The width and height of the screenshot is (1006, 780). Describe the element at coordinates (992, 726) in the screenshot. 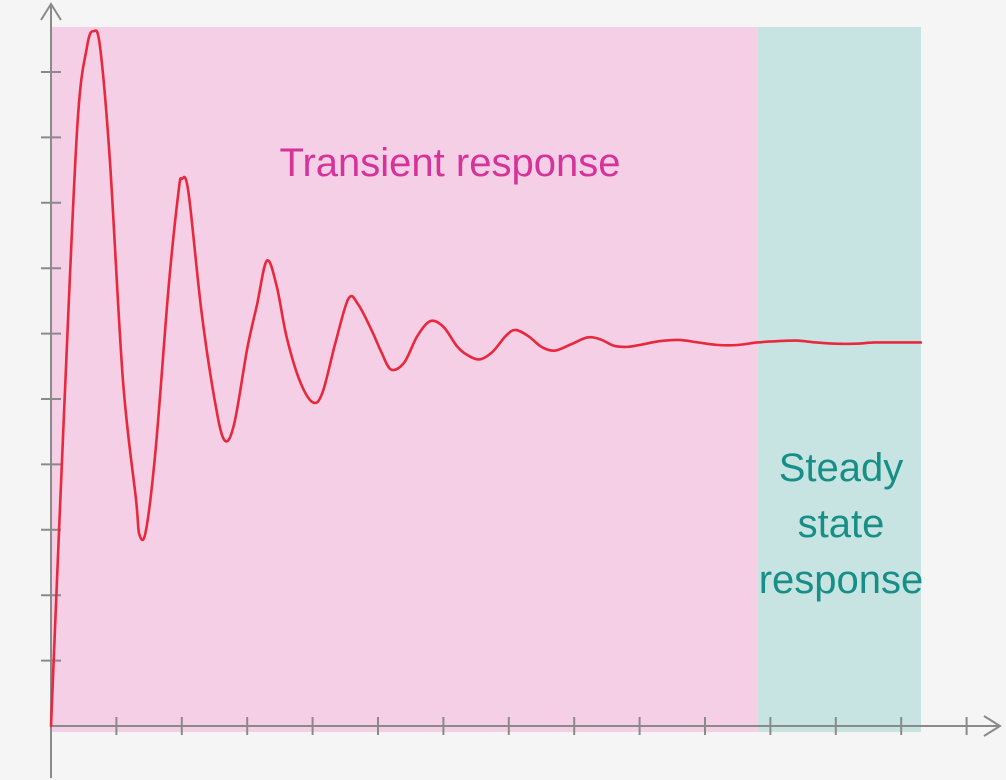

I see `x-axis-arrowhead` at that location.